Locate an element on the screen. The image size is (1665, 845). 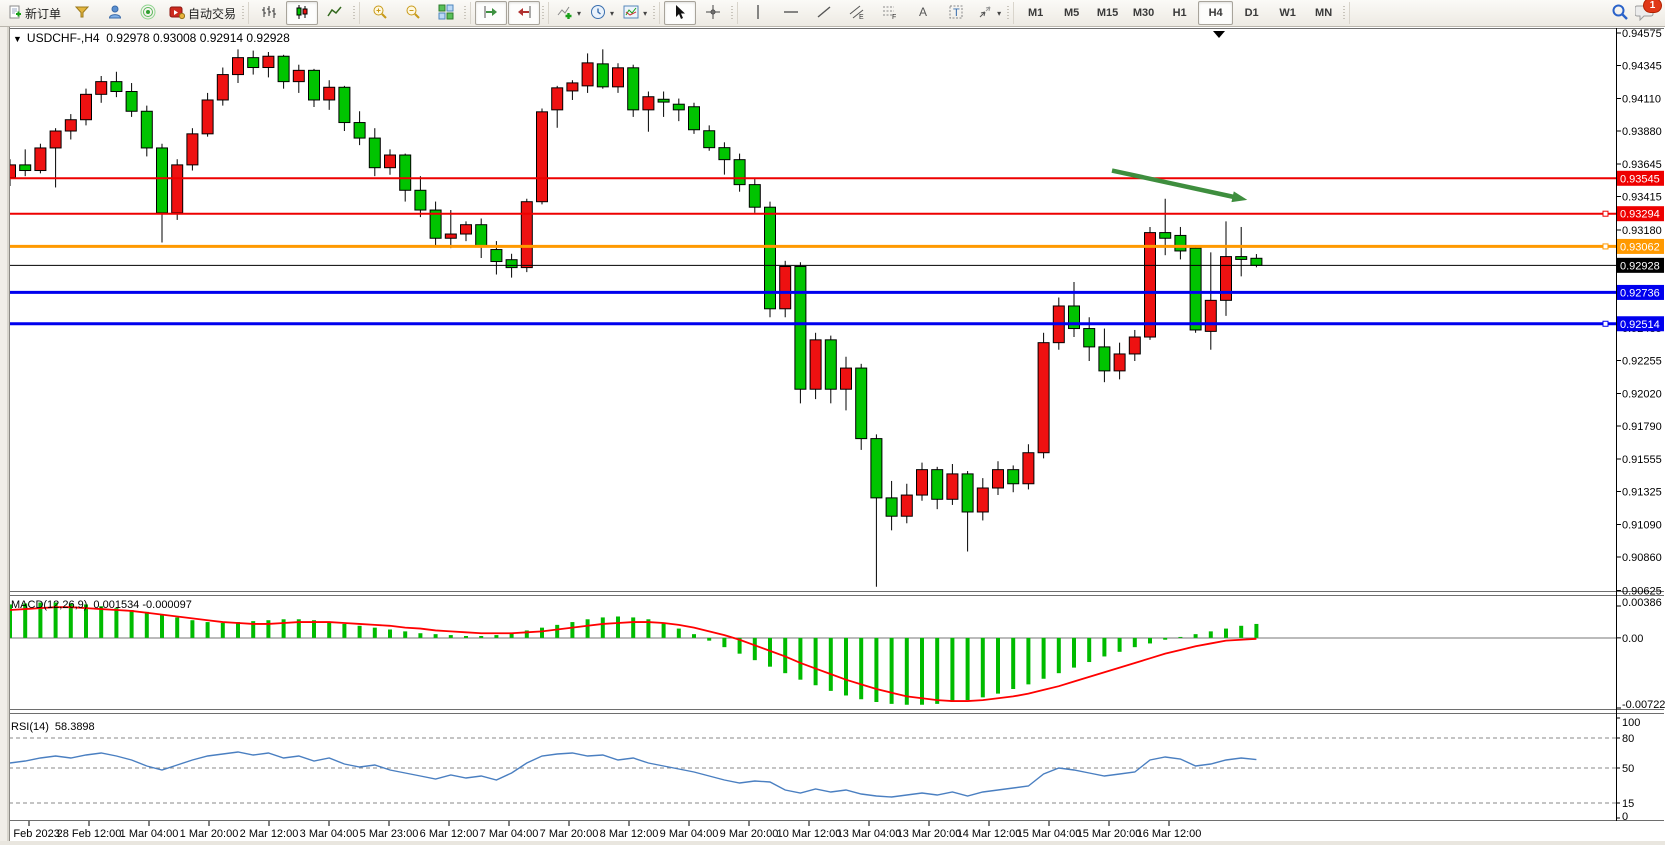
horizontal-line-tool-button is located at coordinates (791, 13).